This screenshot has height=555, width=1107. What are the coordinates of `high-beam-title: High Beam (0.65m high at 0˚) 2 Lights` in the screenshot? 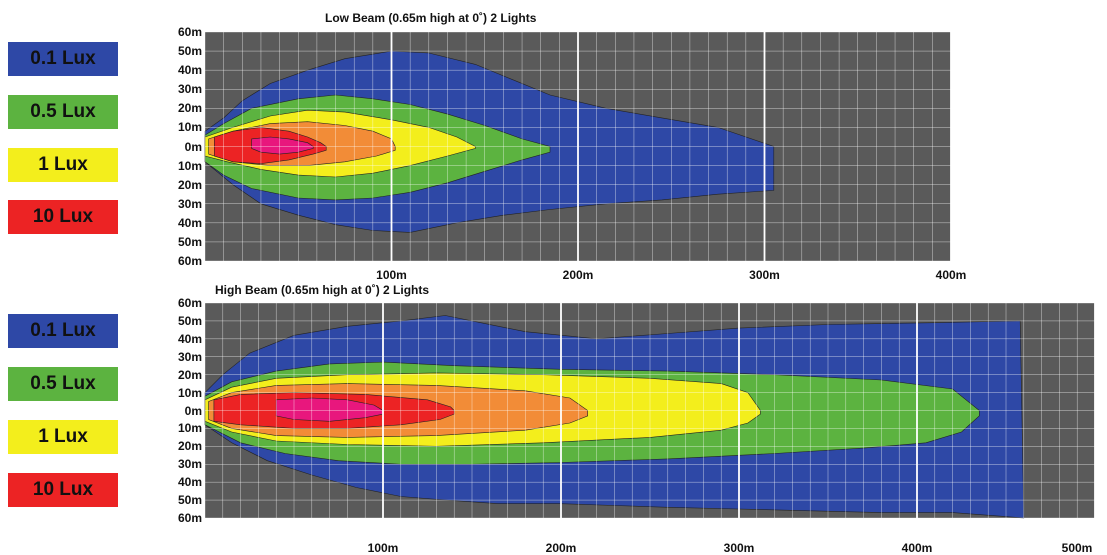 It's located at (322, 290).